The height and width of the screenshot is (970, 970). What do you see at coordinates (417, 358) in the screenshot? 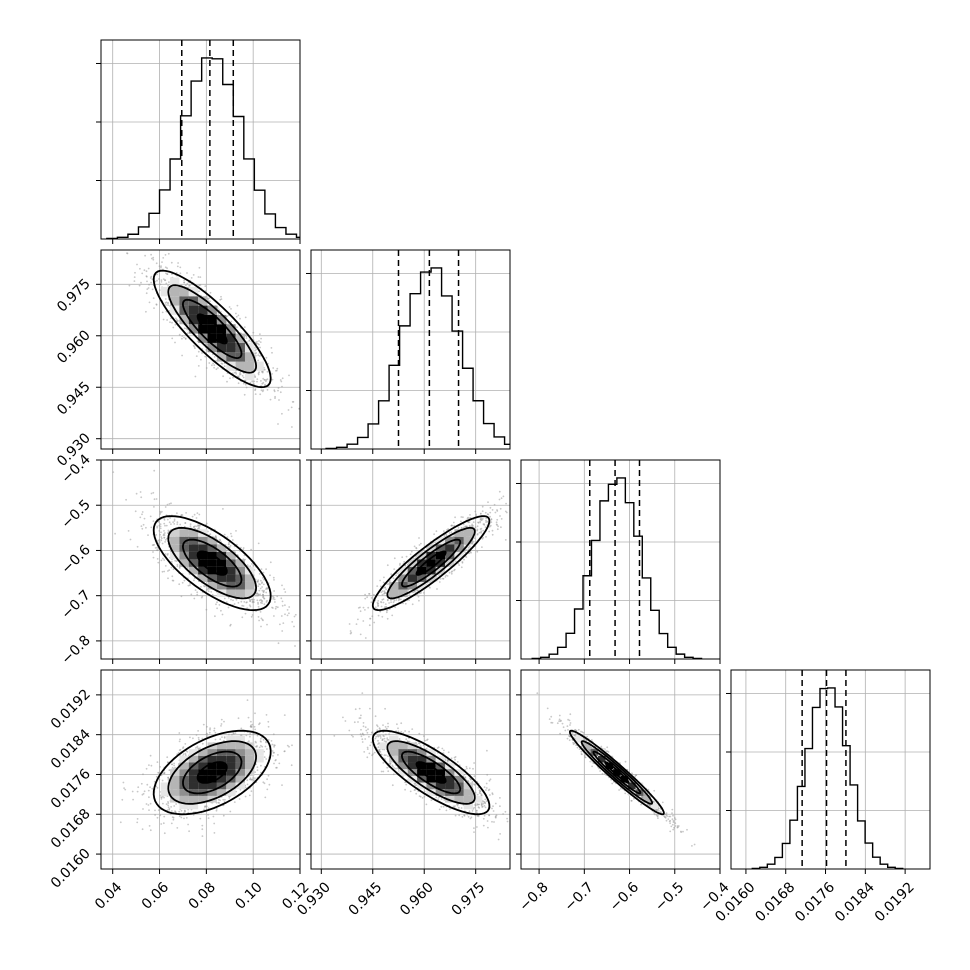
I see `histogram-step` at bounding box center [417, 358].